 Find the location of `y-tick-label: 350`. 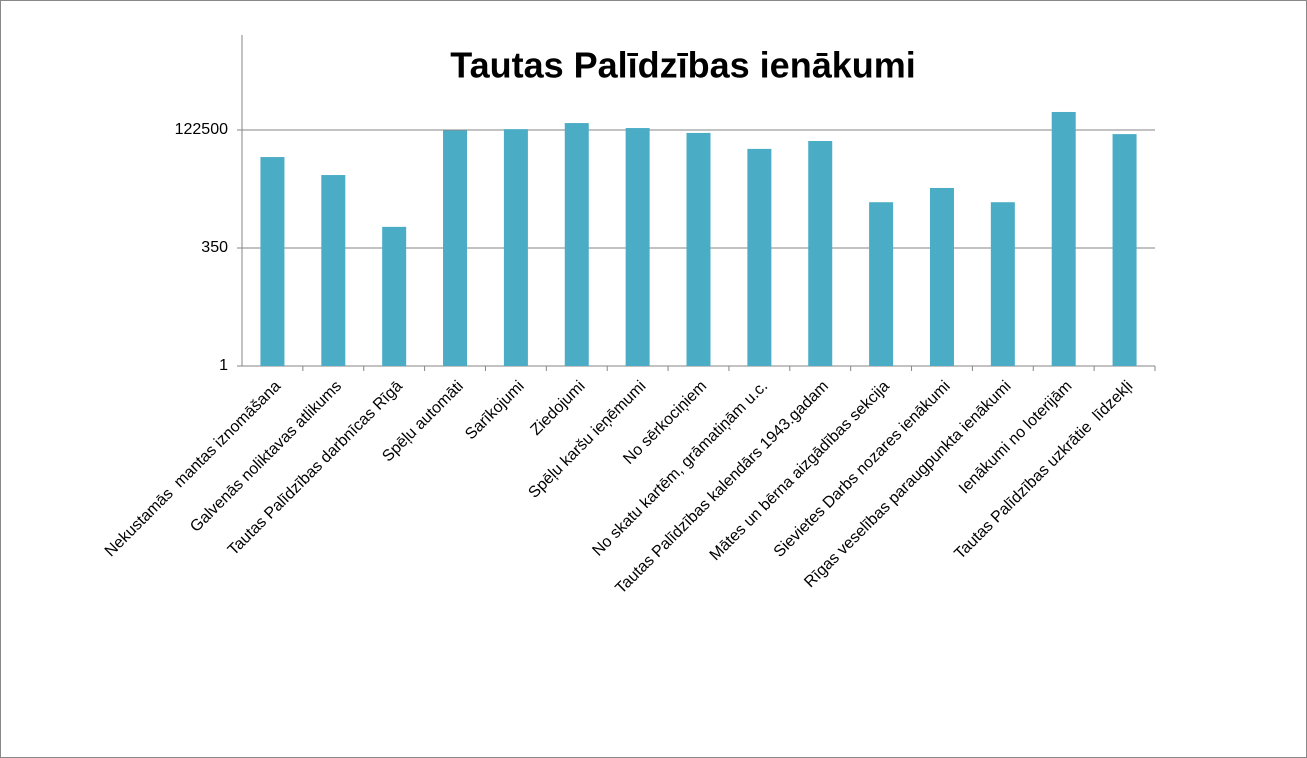

y-tick-label: 350 is located at coordinates (214, 247).